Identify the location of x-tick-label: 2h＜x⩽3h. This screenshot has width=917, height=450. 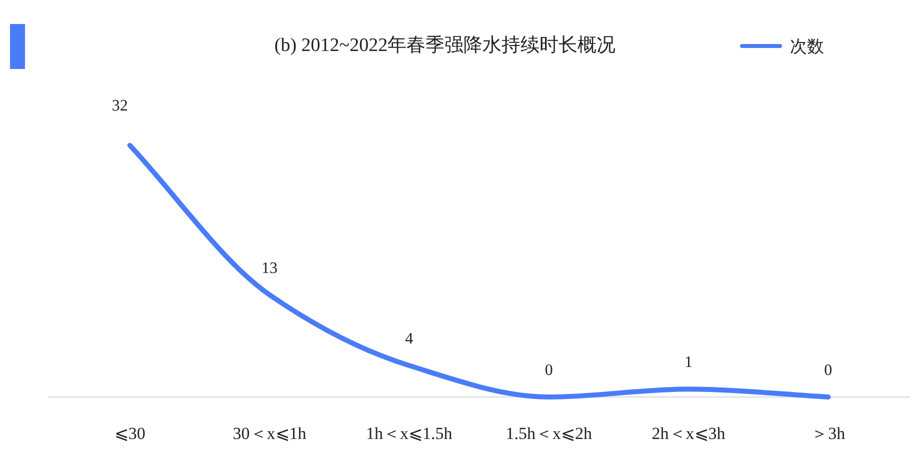
(689, 433).